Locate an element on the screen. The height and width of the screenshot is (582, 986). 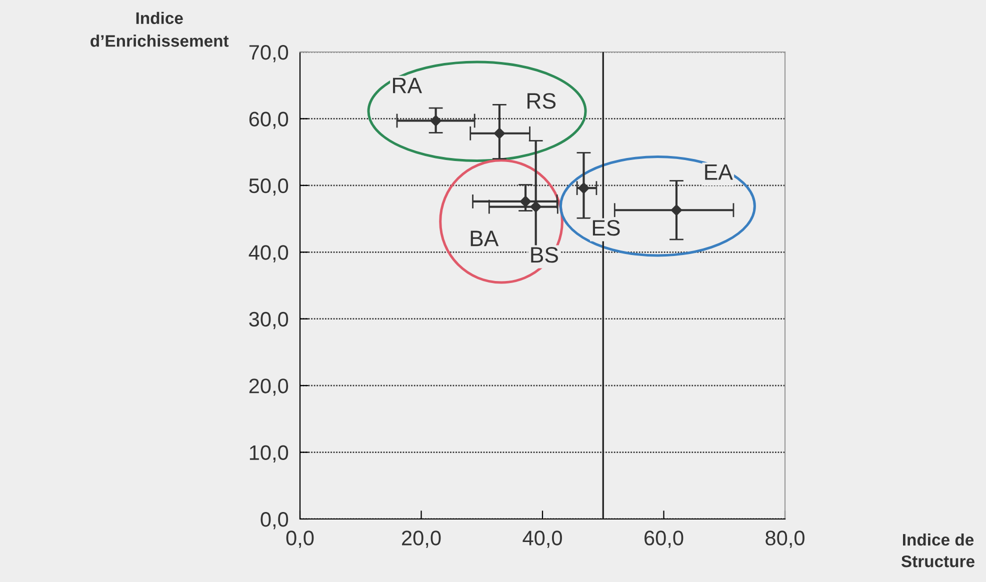
series-label: BA is located at coordinates (484, 238).